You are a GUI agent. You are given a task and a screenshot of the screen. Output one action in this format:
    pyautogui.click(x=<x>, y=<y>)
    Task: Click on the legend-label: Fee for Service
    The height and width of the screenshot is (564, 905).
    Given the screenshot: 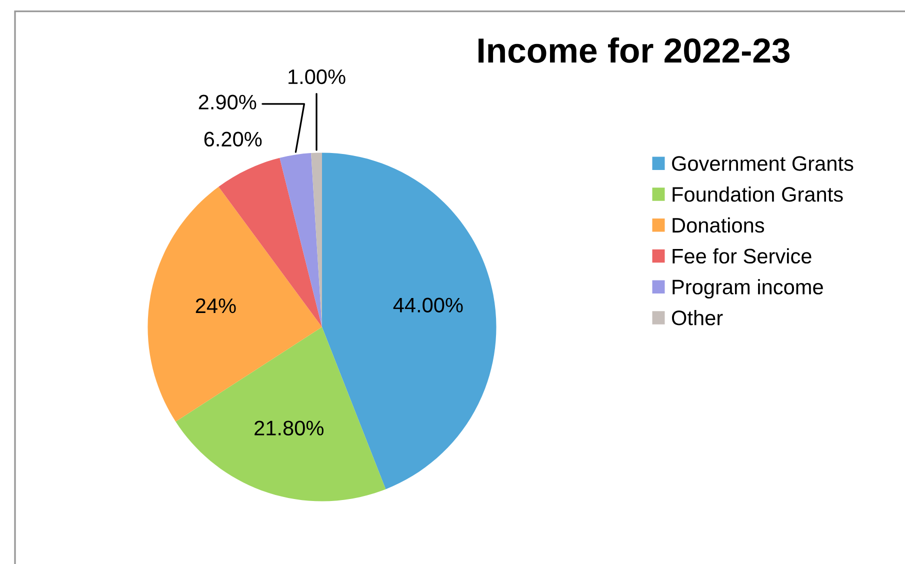 What is the action you would take?
    pyautogui.click(x=742, y=256)
    